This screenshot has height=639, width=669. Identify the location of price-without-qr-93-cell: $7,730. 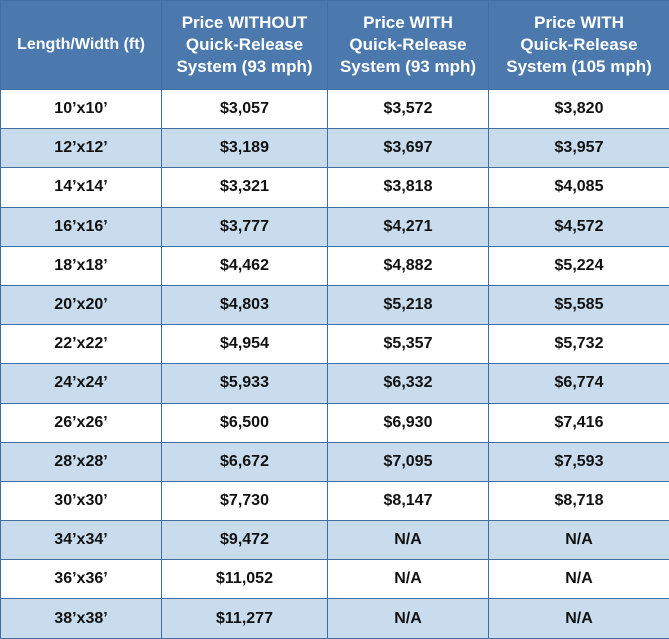
(245, 500).